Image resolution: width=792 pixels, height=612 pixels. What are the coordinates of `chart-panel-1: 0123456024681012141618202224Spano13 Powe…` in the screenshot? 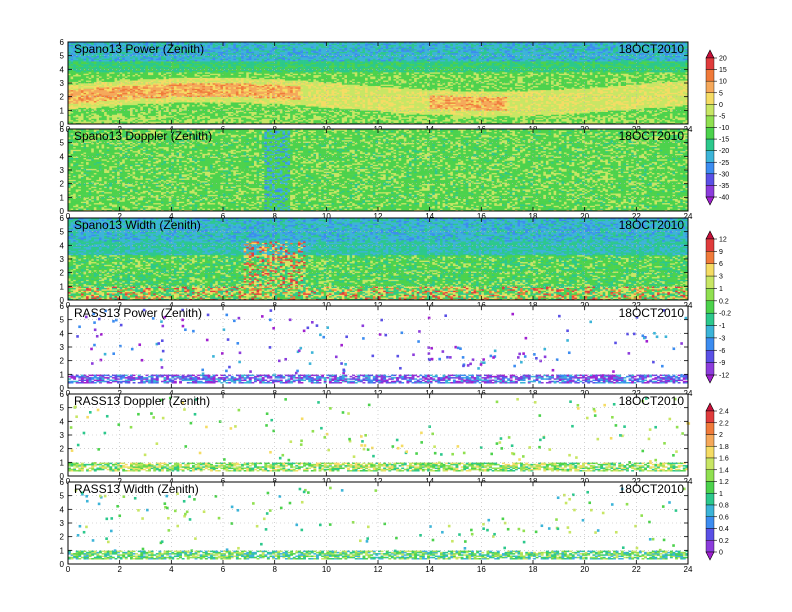 It's located at (376, 86).